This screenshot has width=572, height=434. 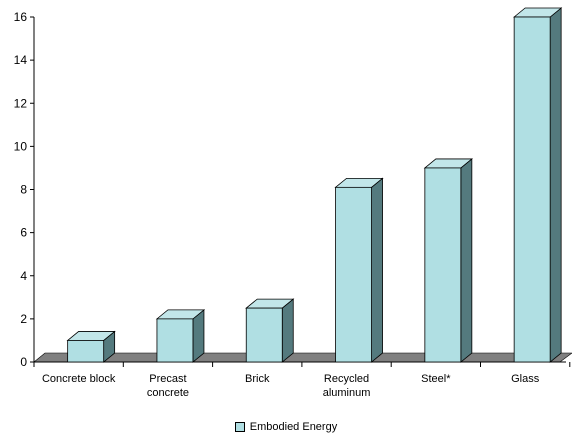 What do you see at coordinates (23, 233) in the screenshot?
I see `y-tick-label: 6` at bounding box center [23, 233].